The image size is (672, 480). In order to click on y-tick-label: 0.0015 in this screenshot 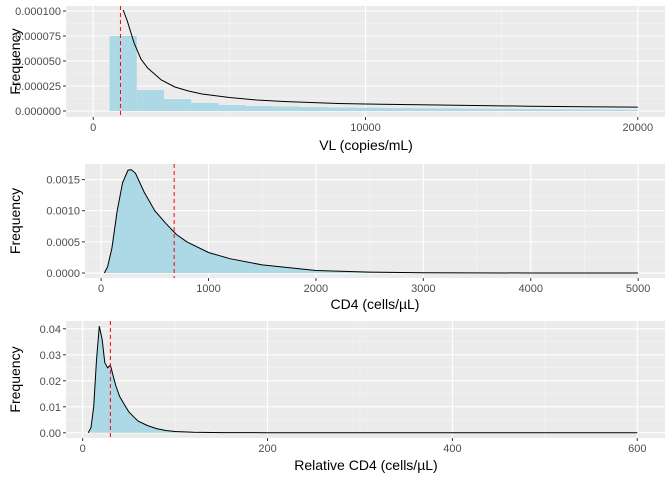, I will do `click(63, 181)`.